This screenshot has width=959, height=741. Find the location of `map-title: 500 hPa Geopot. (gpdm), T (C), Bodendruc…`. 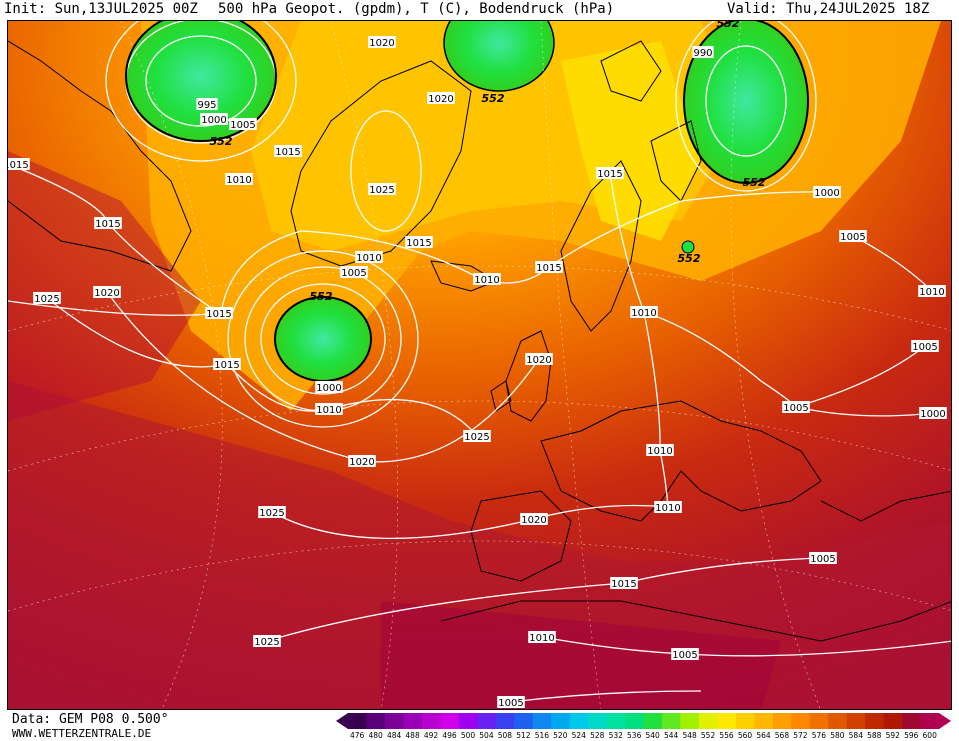

map-title: 500 hPa Geopot. (gpdm), T (C), Bodendruc… is located at coordinates (416, 9).